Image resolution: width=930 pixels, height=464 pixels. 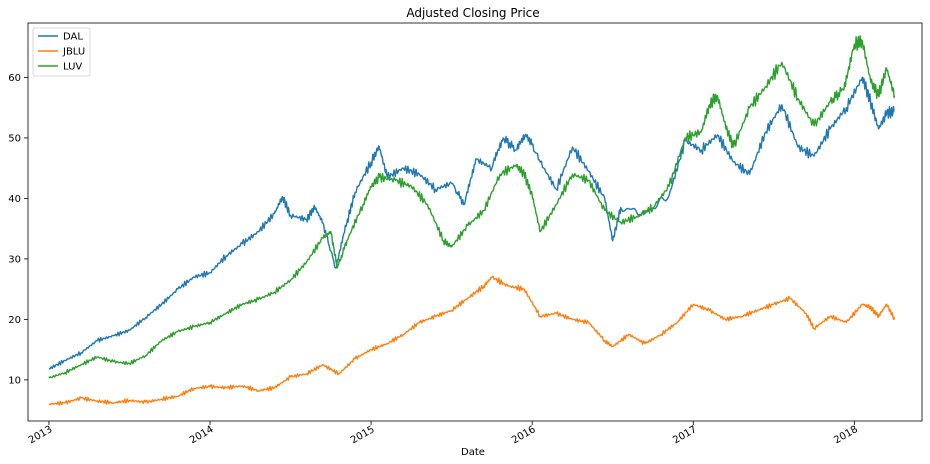 I want to click on x-tick-label: 2018, so click(x=846, y=435).